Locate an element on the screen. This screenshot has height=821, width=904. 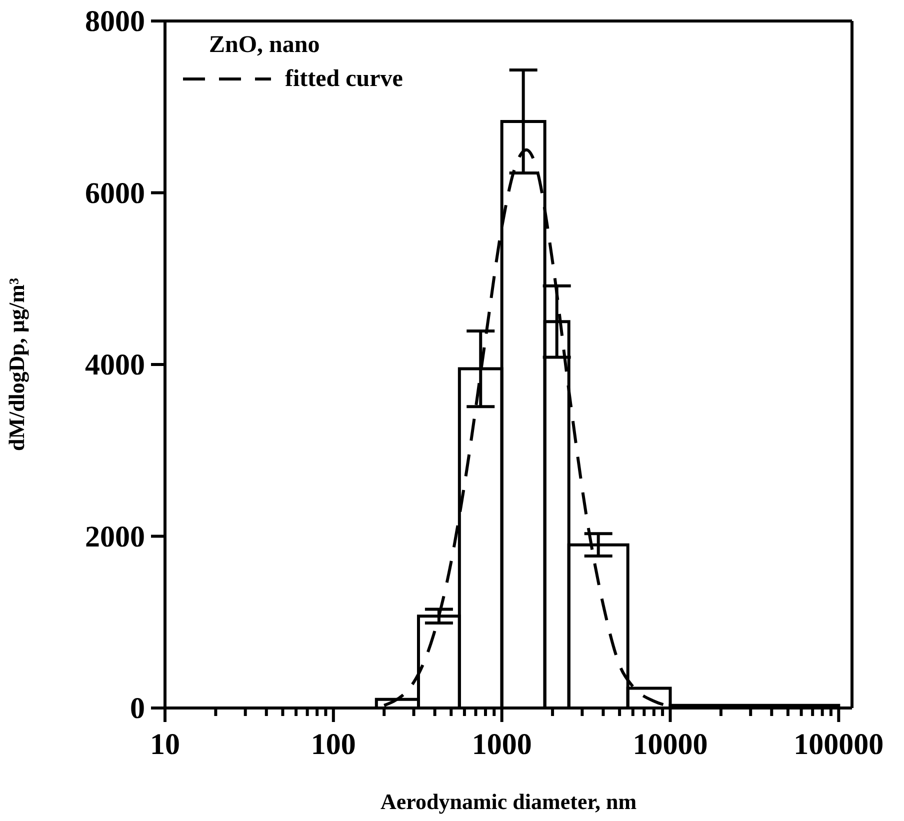
x-tick-label: 100000 is located at coordinates (839, 744).